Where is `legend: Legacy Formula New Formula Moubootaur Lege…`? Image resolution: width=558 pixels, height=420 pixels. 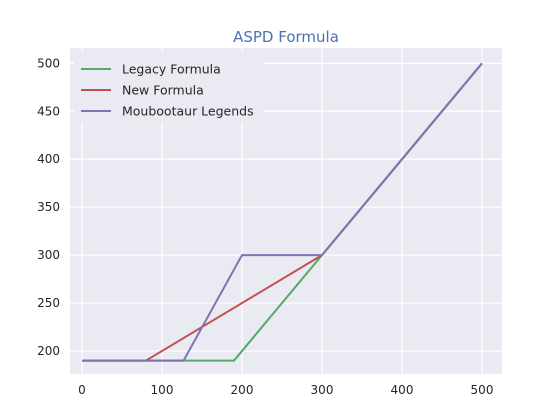 legend: Legacy Formula New Formula Moubootaur Lege… is located at coordinates (167, 90).